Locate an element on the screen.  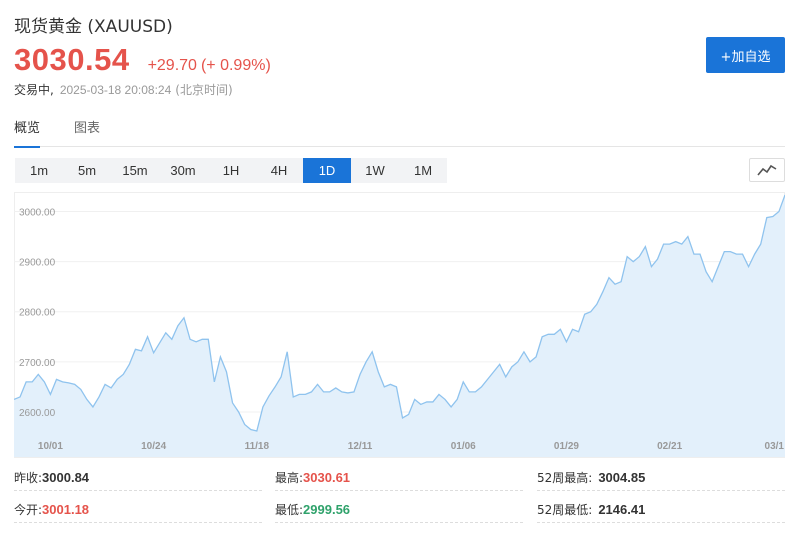
stat-label: 52周最高: is located at coordinates (565, 478).